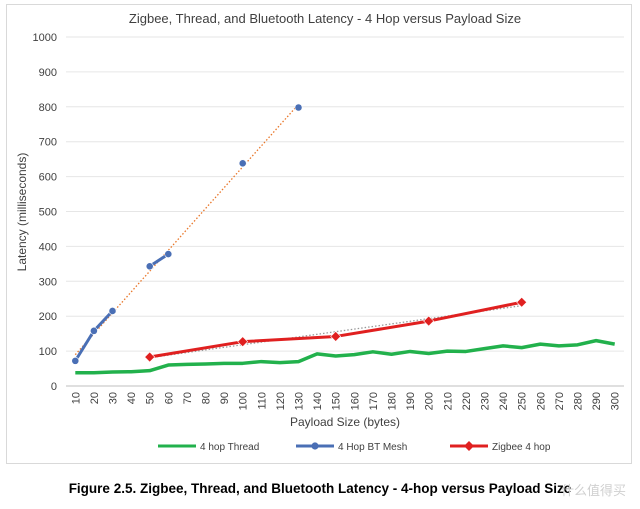 The height and width of the screenshot is (509, 640). Describe the element at coordinates (22, 212) in the screenshot. I see `y-axis-label: Latency (milliseconds)` at that location.